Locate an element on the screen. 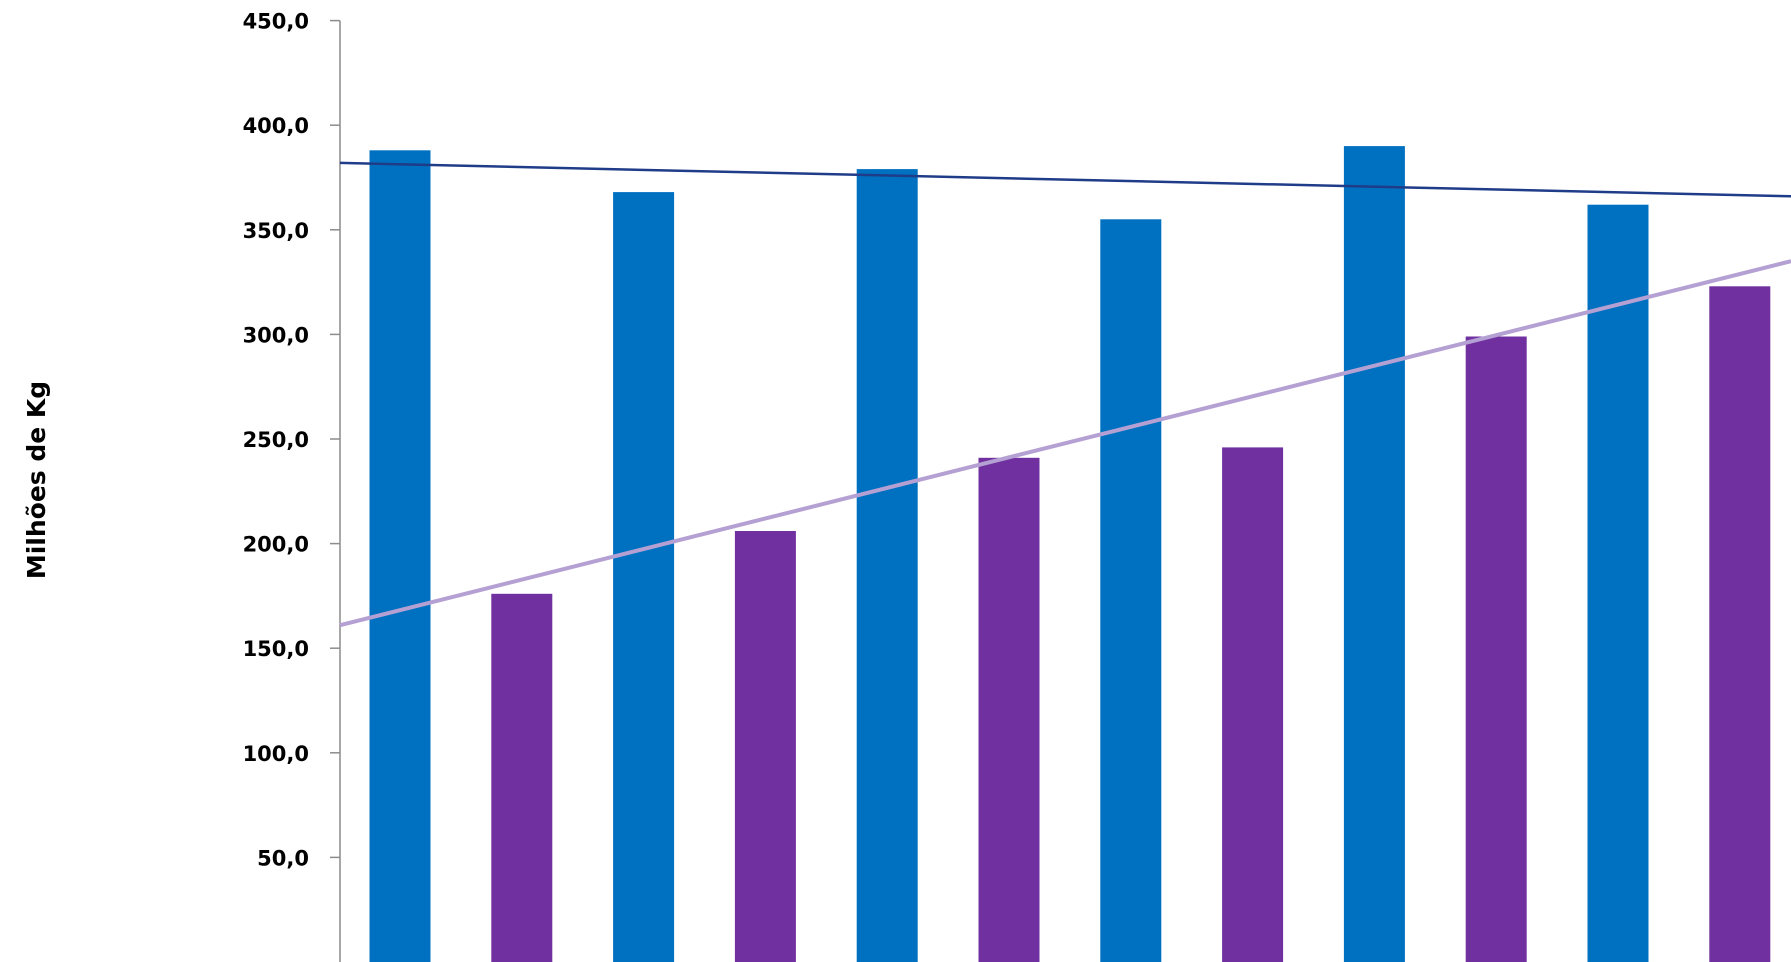 This screenshot has height=962, width=1791. y-axis-label-group: Milhões de Kg is located at coordinates (36, 480).